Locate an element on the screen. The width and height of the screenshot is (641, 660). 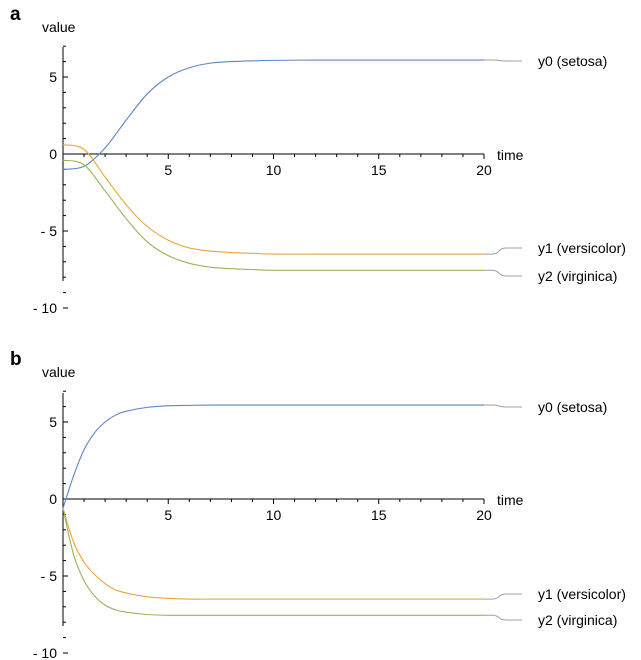
series-label-y2-b: y2 (virginica) is located at coordinates (577, 620).